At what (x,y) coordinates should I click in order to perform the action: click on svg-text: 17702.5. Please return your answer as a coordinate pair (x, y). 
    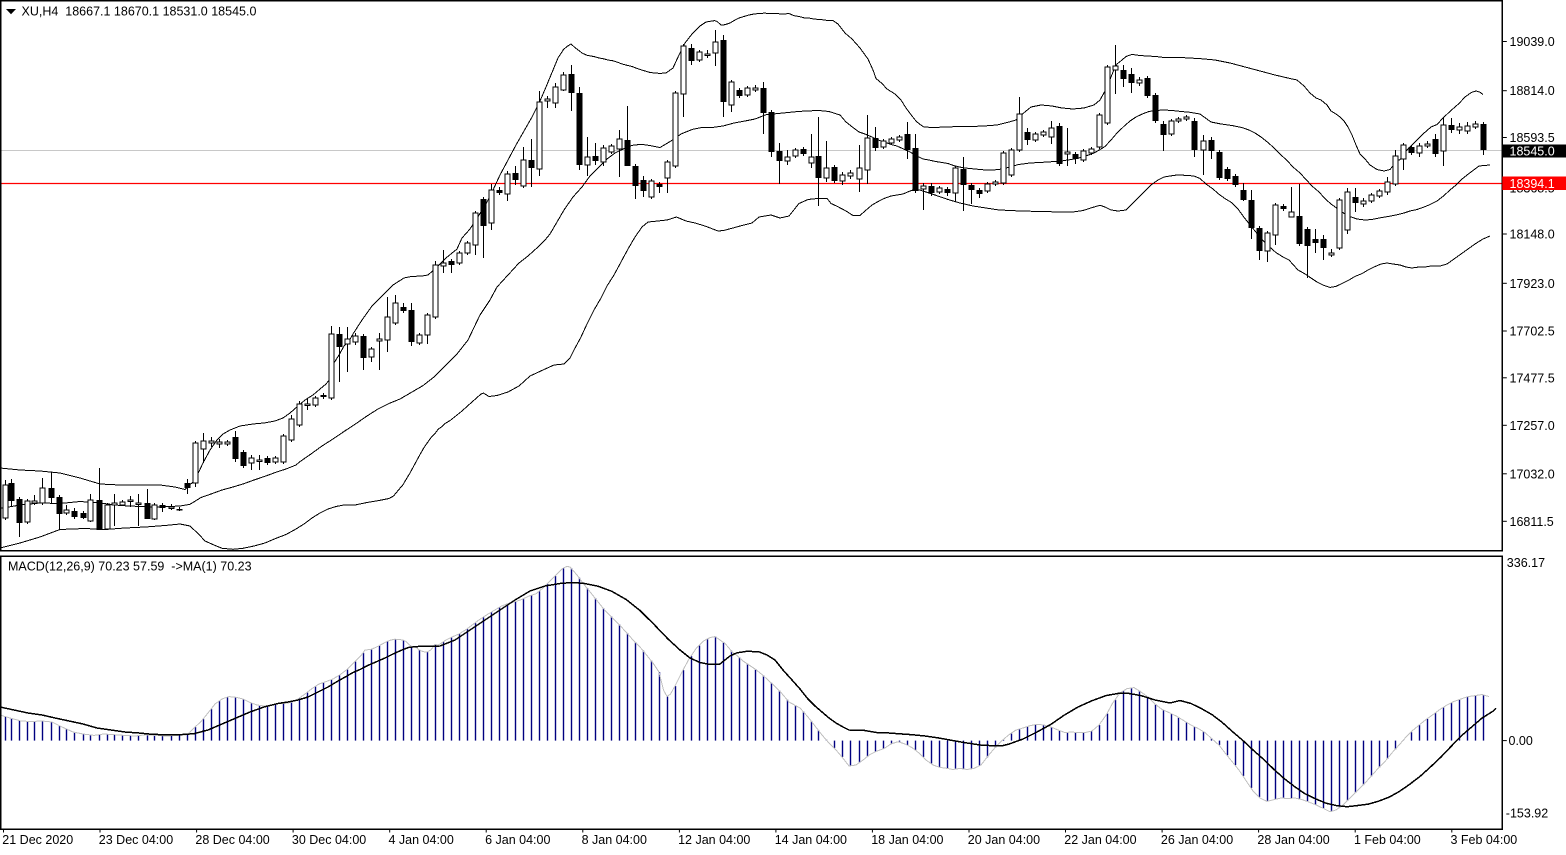
    Looking at the image, I should click on (1532, 332).